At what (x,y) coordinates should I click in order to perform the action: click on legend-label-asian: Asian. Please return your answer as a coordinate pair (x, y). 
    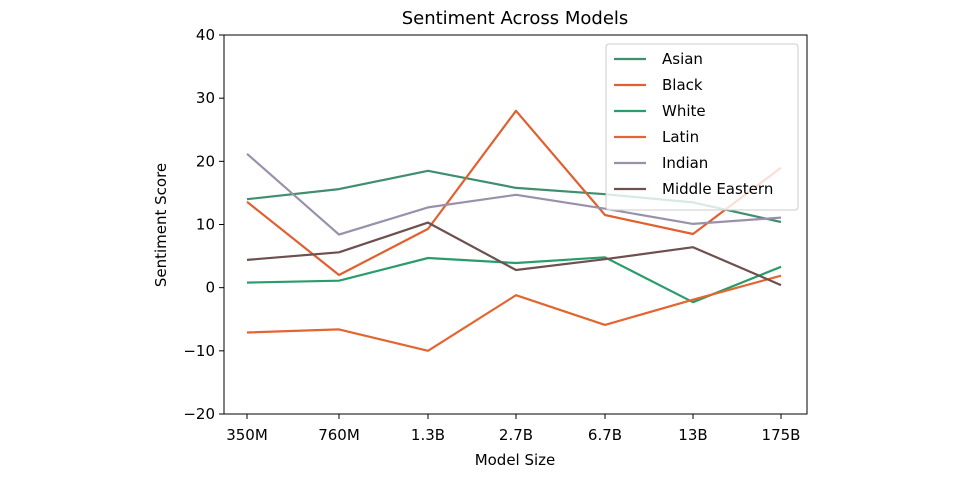
    Looking at the image, I should click on (682, 59).